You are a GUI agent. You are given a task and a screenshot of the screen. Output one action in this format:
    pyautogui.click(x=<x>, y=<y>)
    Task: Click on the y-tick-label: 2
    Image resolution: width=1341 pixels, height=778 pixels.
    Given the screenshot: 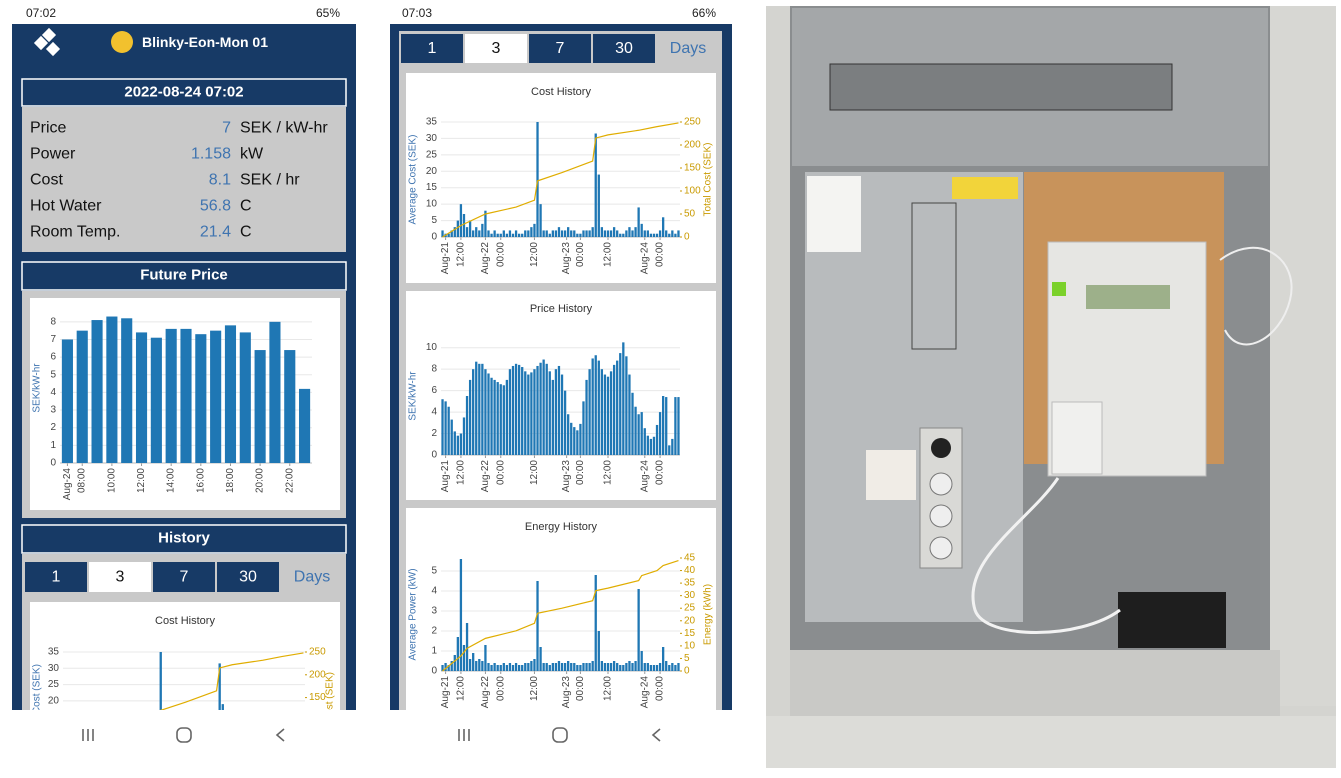 What is the action you would take?
    pyautogui.click(x=434, y=433)
    